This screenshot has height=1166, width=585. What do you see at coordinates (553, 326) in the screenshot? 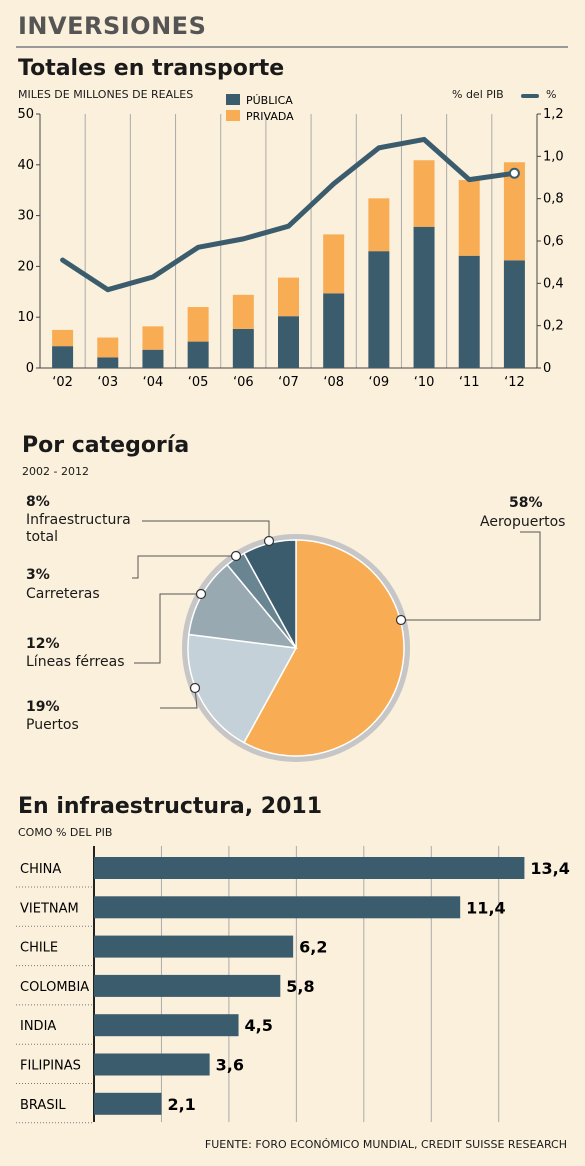
I see `chart1-y2tick-label: 0,2` at bounding box center [553, 326].